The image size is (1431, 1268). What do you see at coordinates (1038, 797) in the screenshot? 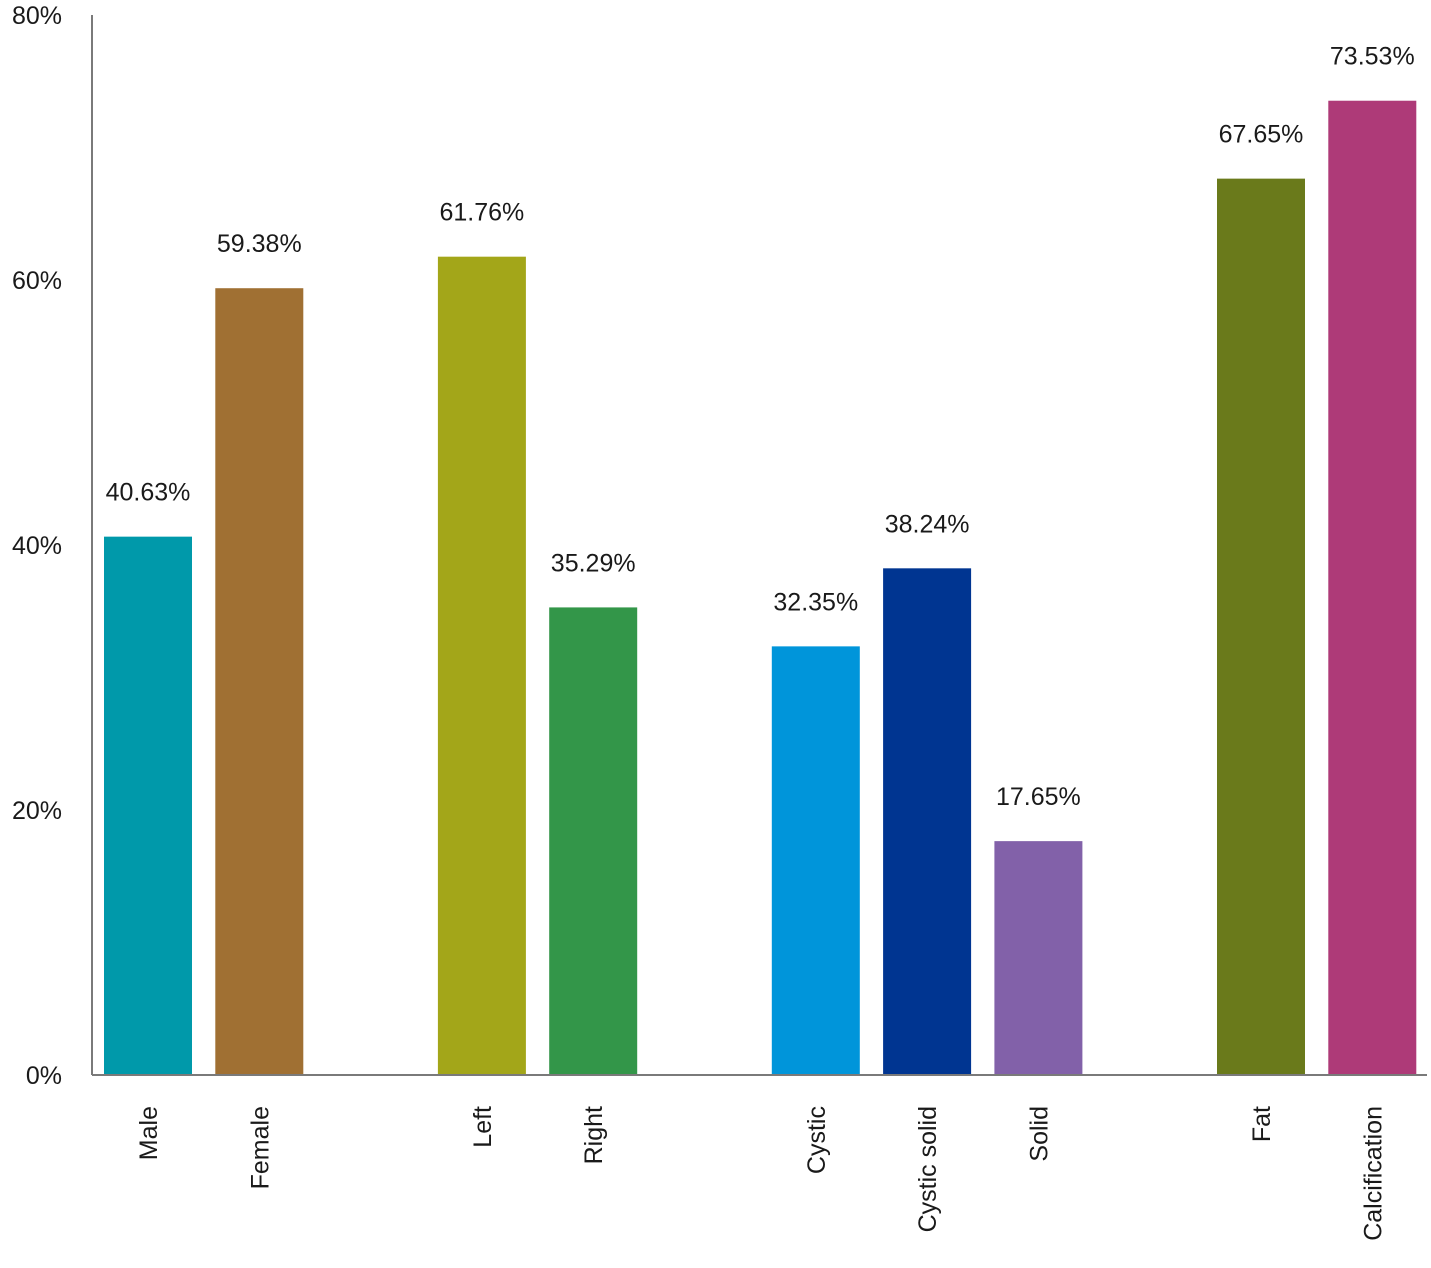
I see `data-label: 17.65%` at bounding box center [1038, 797].